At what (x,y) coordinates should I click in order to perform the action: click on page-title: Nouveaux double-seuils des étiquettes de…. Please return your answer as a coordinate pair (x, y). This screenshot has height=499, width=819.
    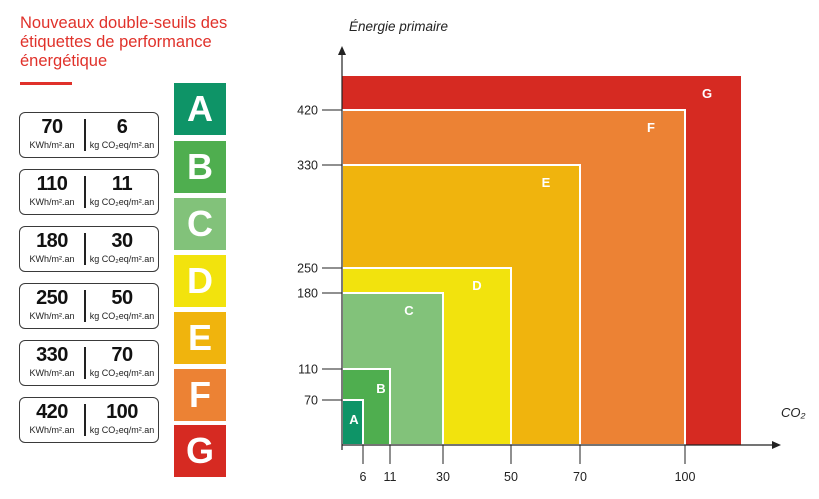
    Looking at the image, I should click on (124, 42).